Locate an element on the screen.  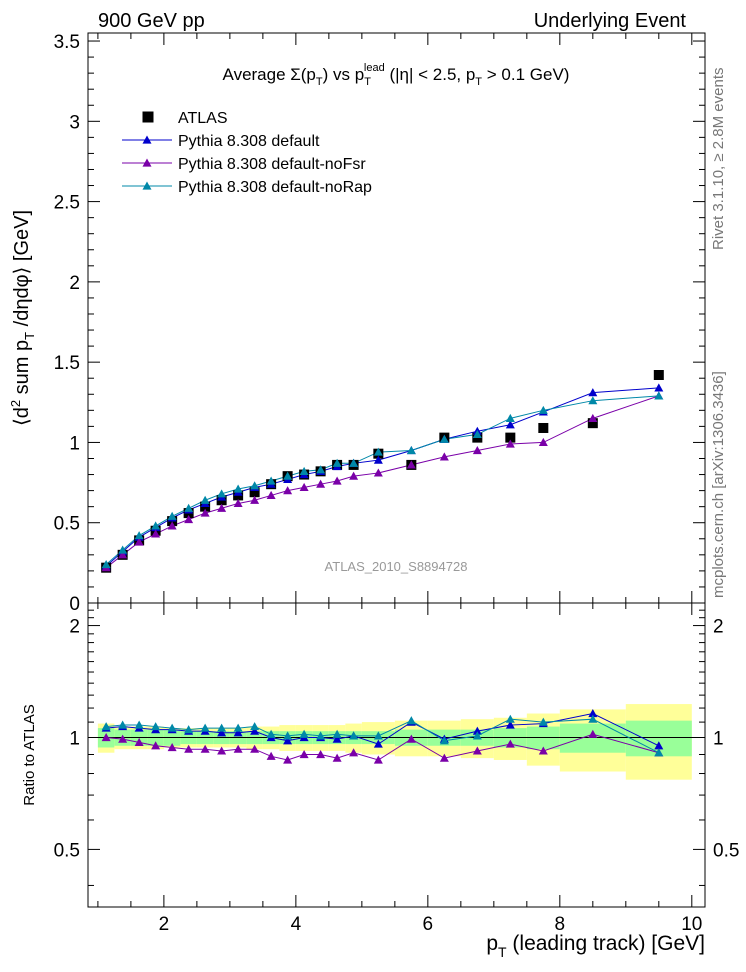
x-tick-label: 10 is located at coordinates (691, 924).